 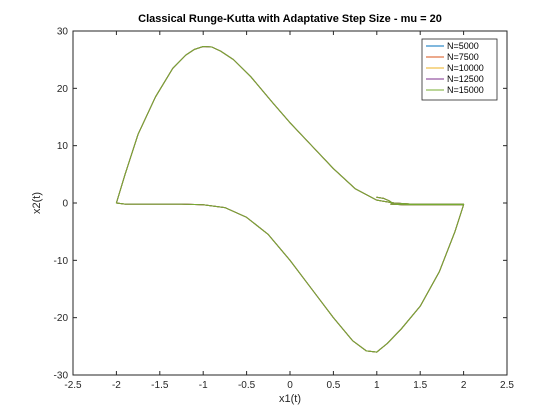 What do you see at coordinates (37, 203) in the screenshot?
I see `y-axis-label: x2(t)` at bounding box center [37, 203].